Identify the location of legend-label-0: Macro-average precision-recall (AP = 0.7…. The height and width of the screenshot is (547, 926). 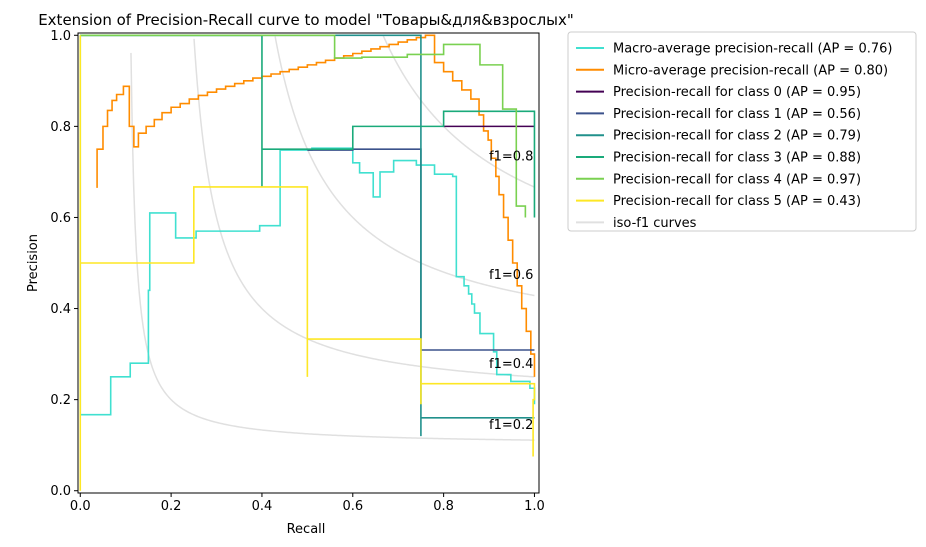
(752, 49).